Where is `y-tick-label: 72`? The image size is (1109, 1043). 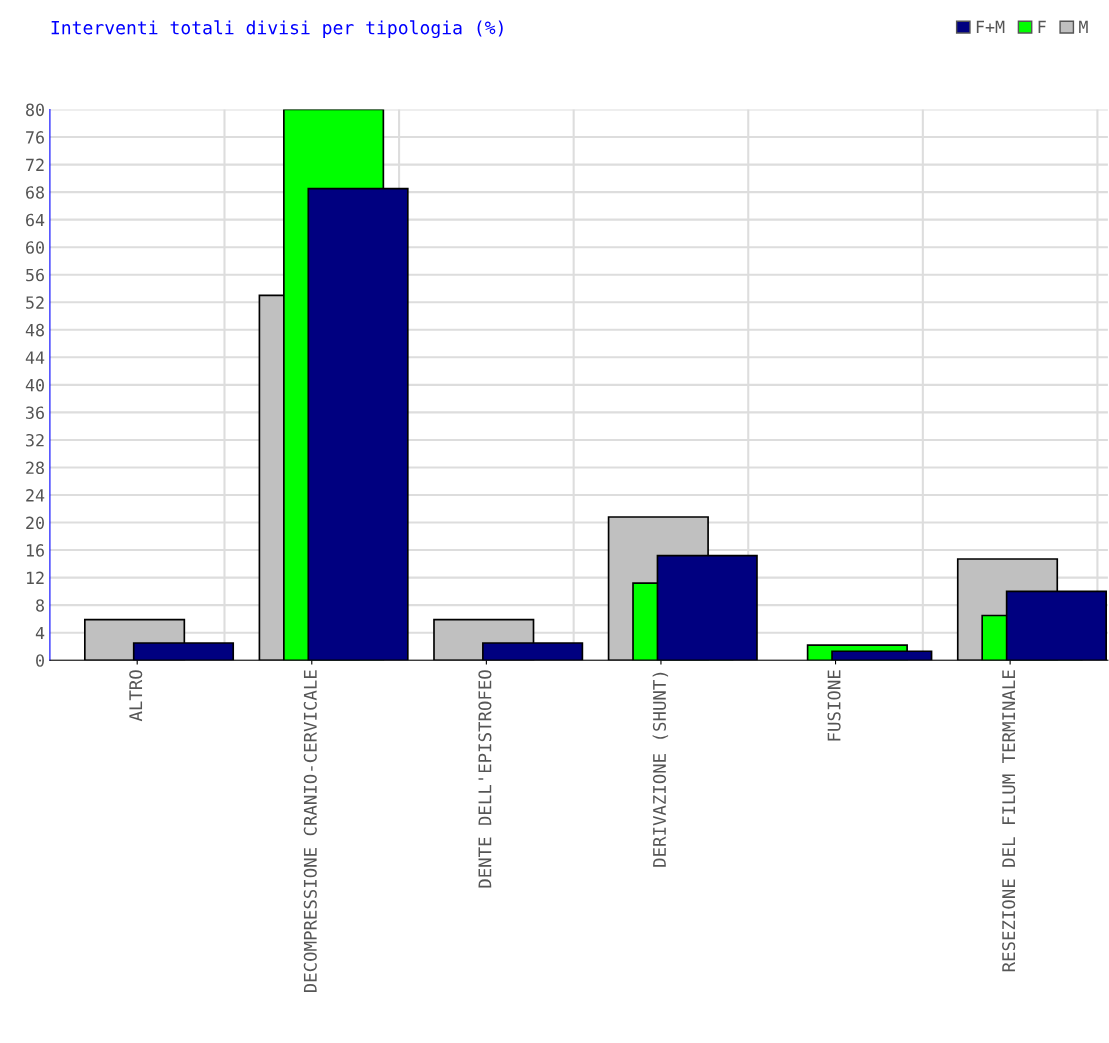 y-tick-label: 72 is located at coordinates (35, 164).